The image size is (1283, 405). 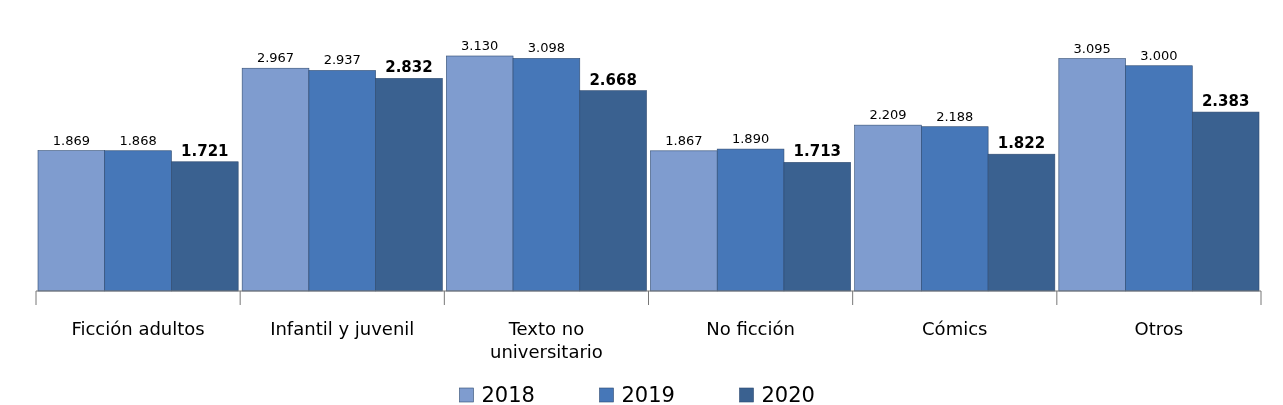 I want to click on x-tick-label: Infantil y juvenil, so click(x=342, y=328).